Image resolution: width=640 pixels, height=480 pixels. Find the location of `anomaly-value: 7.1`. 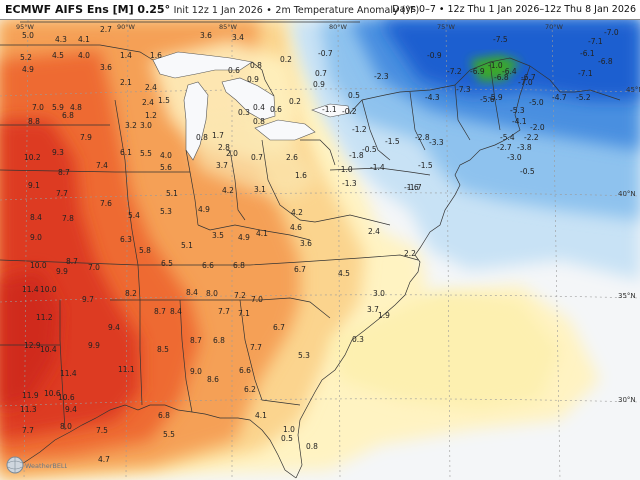

anomaly-value: 7.1 is located at coordinates (244, 313).